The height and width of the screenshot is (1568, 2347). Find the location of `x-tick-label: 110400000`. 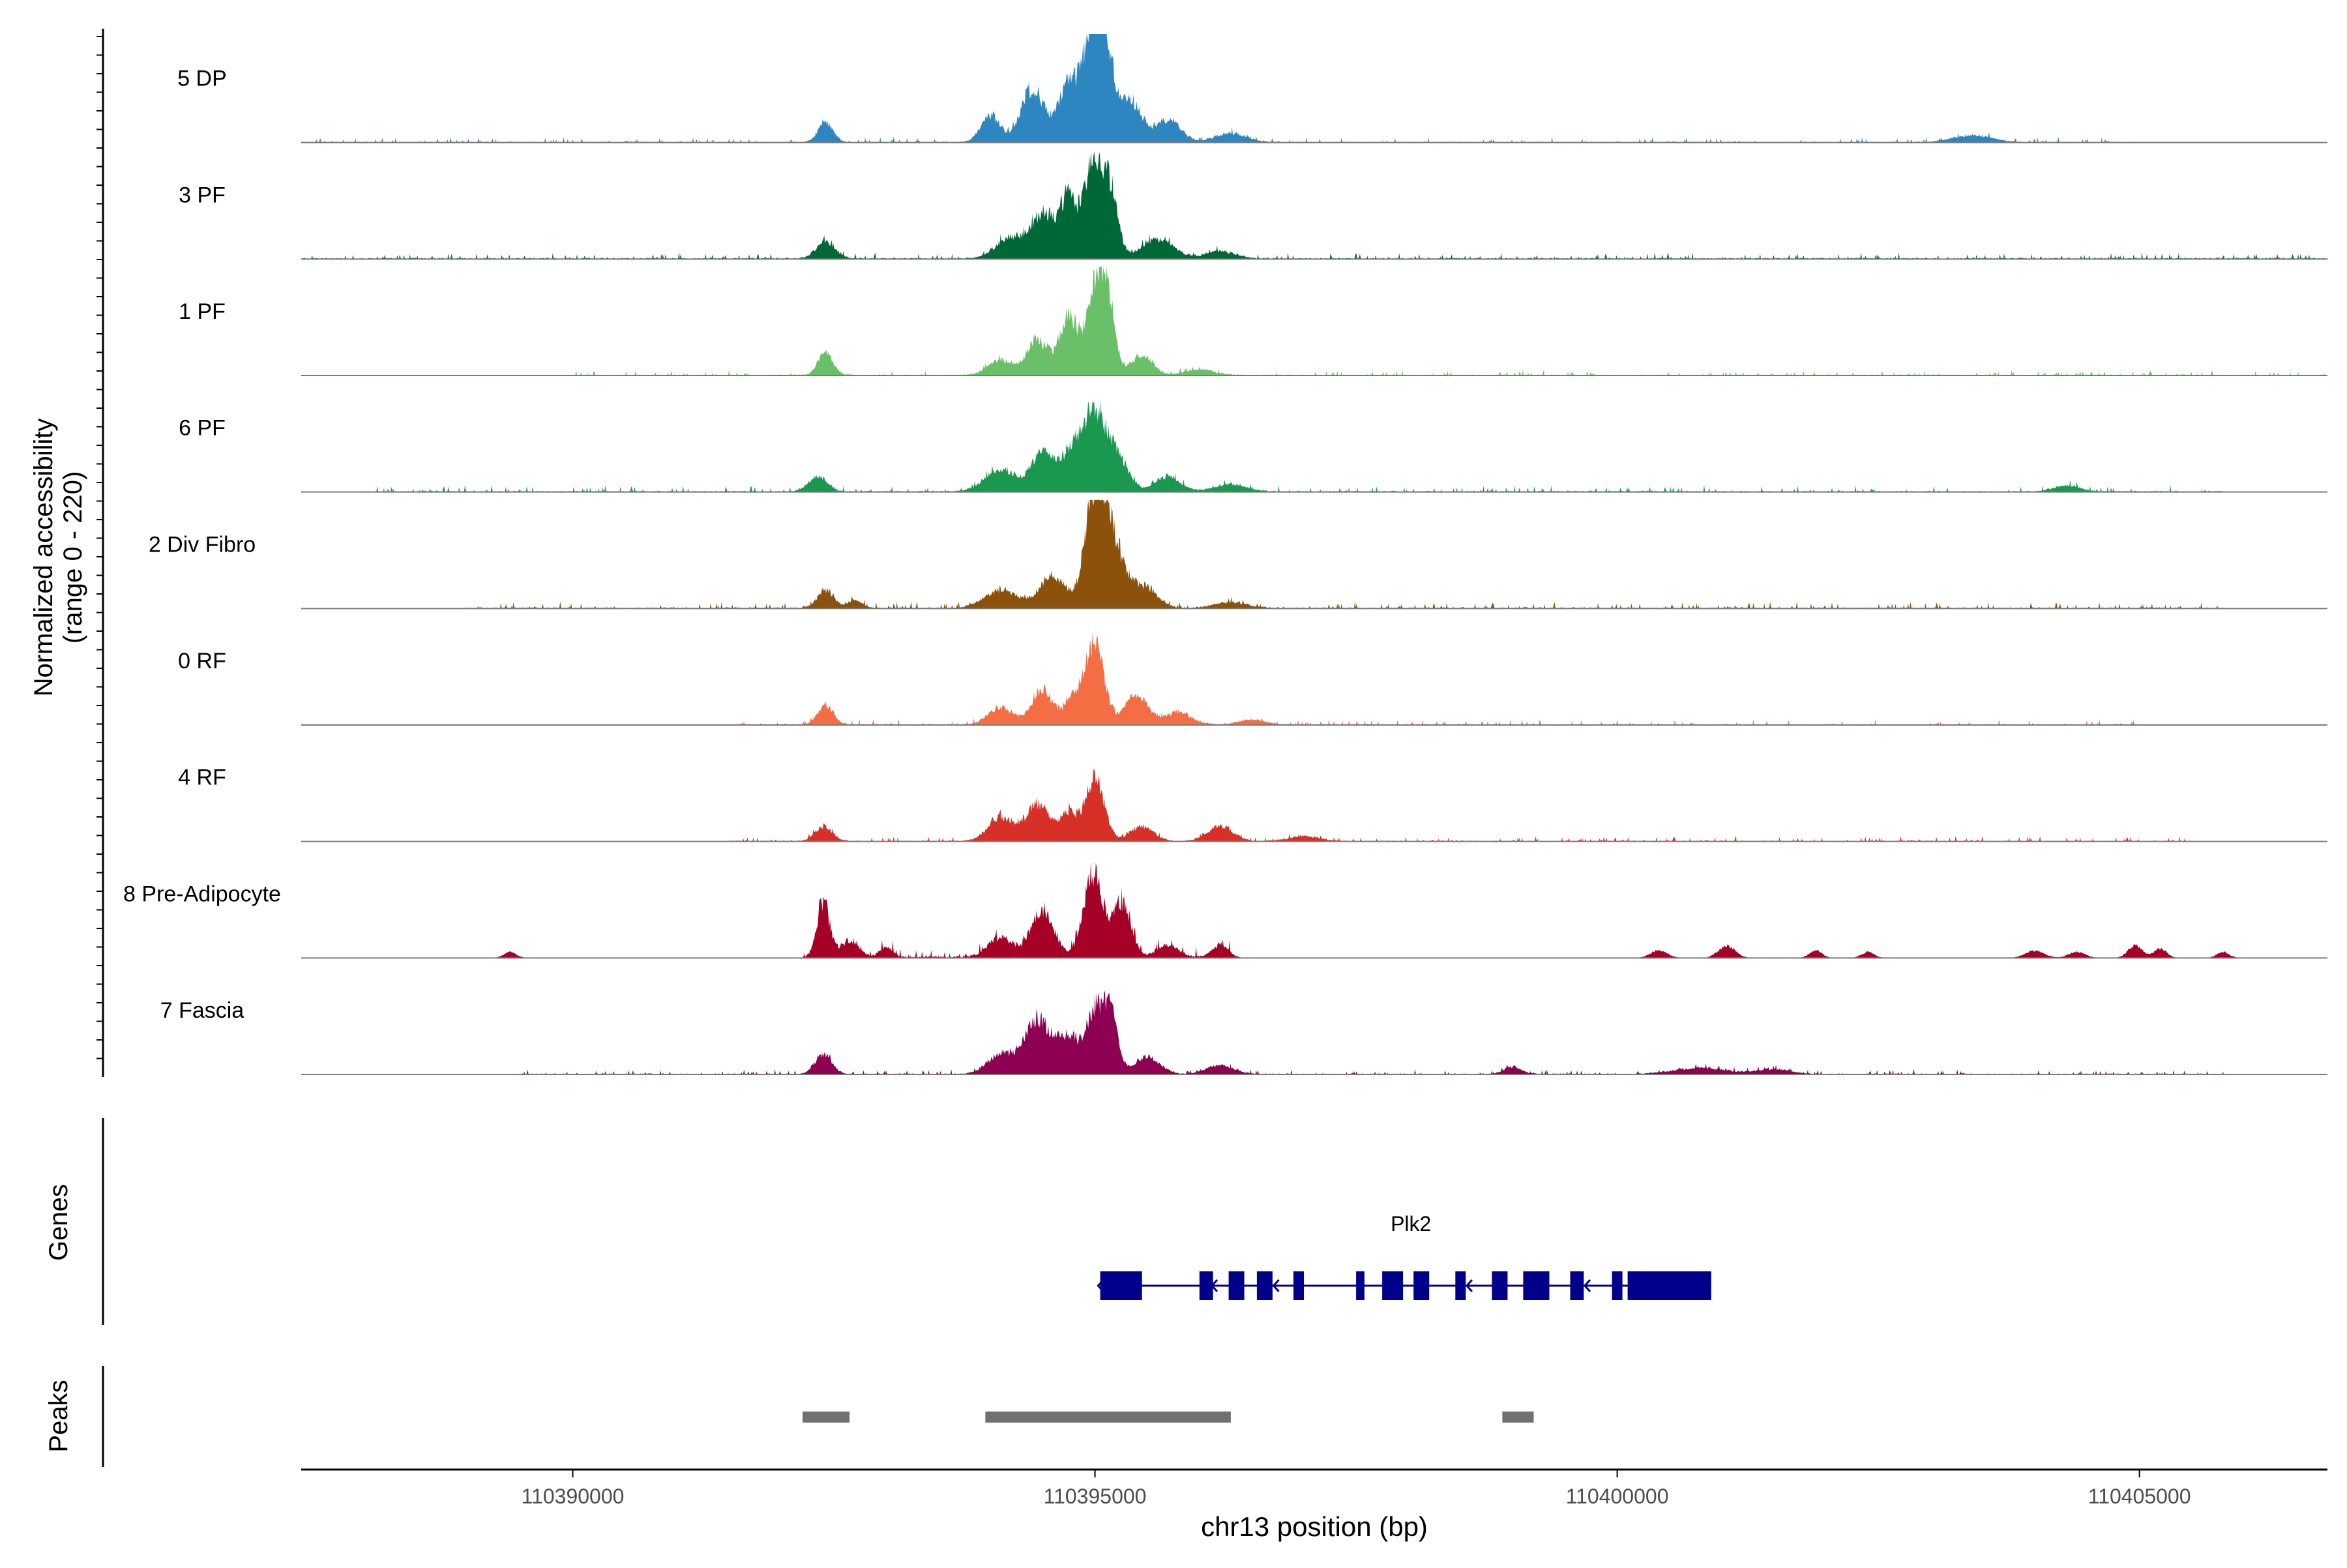

x-tick-label: 110400000 is located at coordinates (1617, 1497).